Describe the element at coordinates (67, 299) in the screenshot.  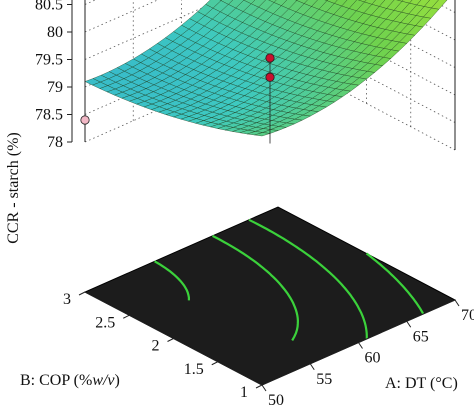
I see `y-tick-label-4: 3` at that location.